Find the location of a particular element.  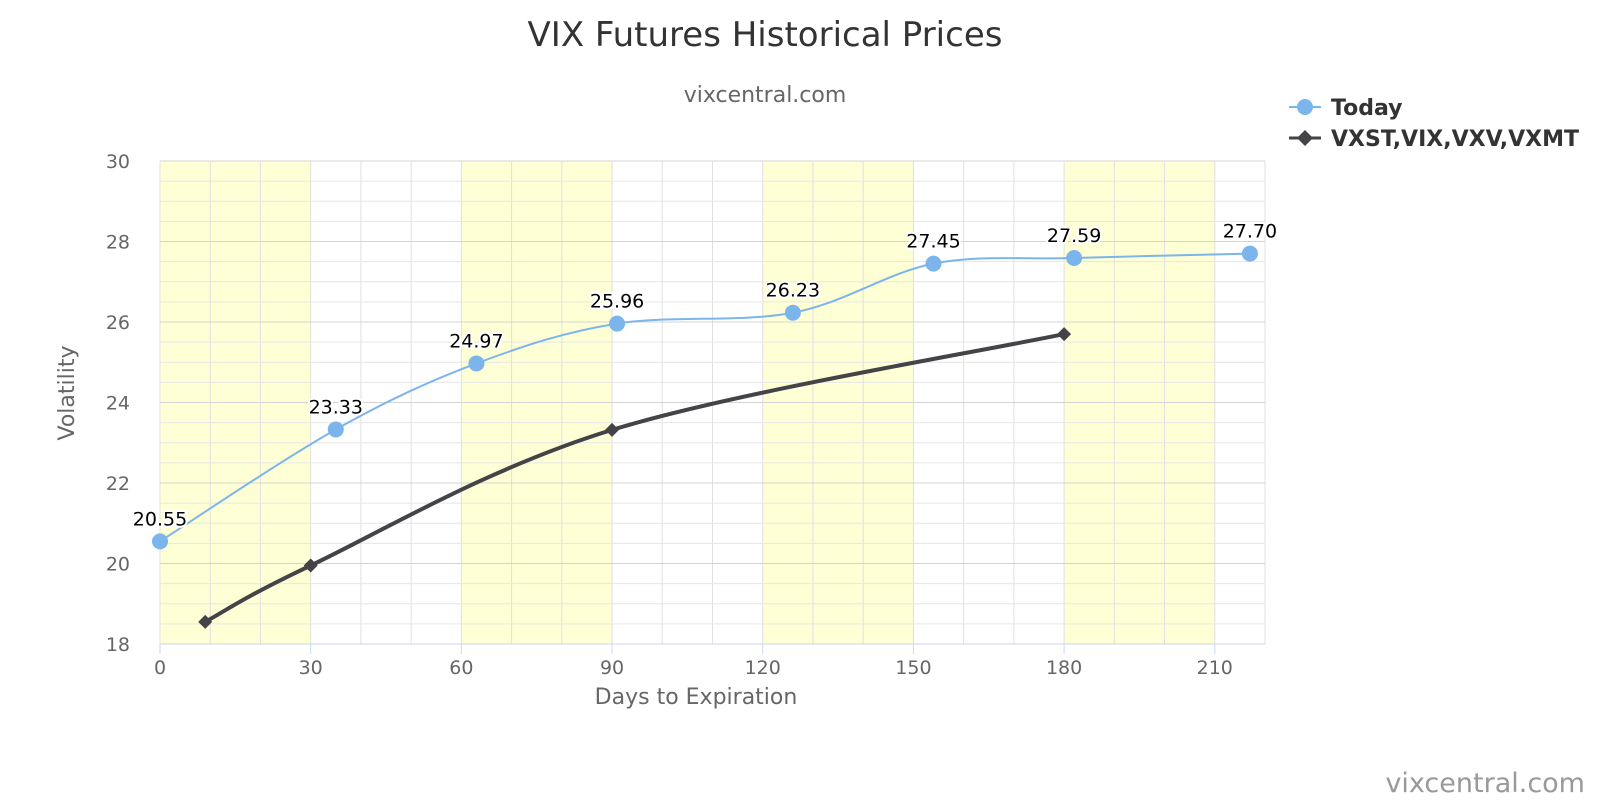

legend-label-term: VXST,VIX,VXV,VXMT is located at coordinates (1455, 139).